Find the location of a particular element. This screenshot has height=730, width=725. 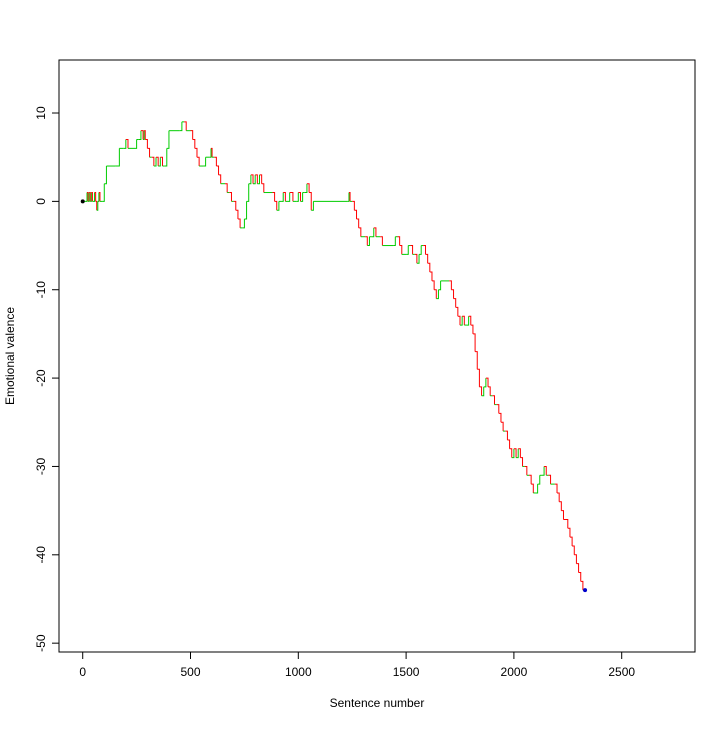

x-axis-title: Sentence number is located at coordinates (377, 703).